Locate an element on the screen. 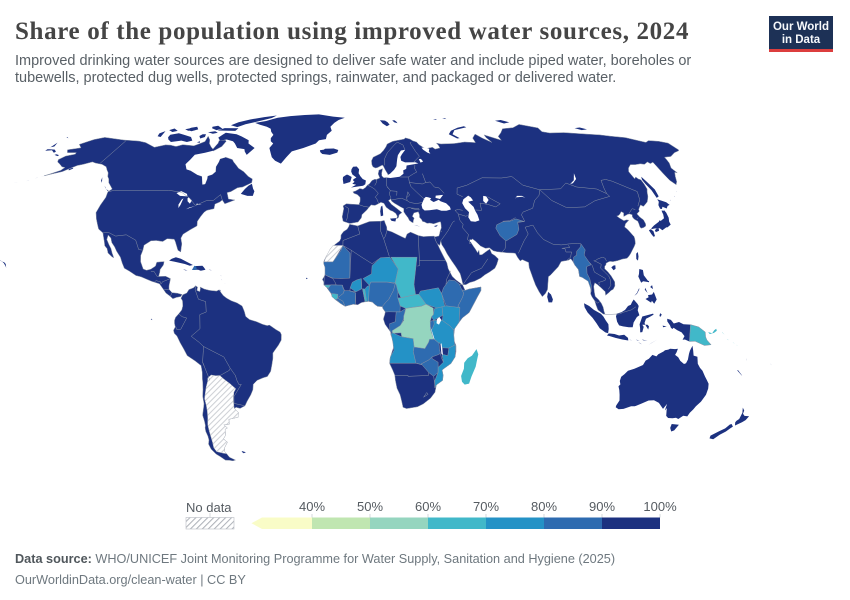 The height and width of the screenshot is (600, 850). svg-text: 60% is located at coordinates (428, 506).